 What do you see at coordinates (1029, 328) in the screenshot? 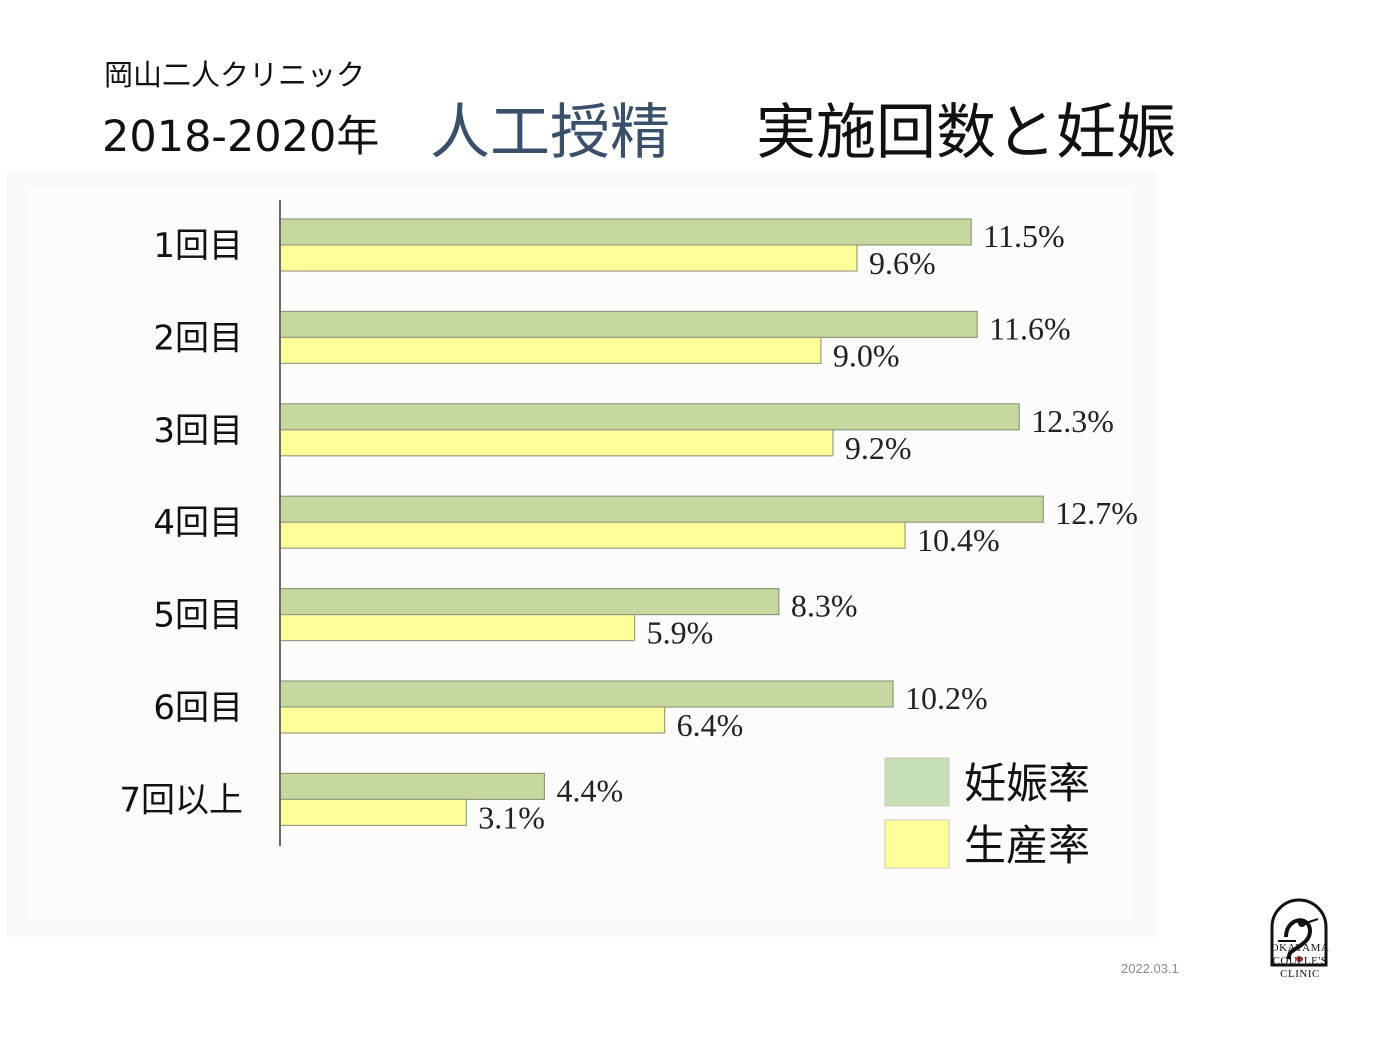
I see `data-label: 11.6%` at bounding box center [1029, 328].